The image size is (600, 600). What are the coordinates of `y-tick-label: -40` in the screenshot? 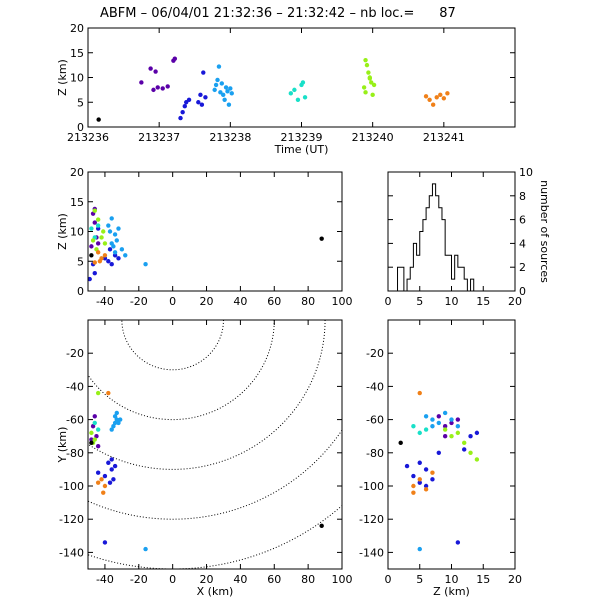 It's located at (375, 386).